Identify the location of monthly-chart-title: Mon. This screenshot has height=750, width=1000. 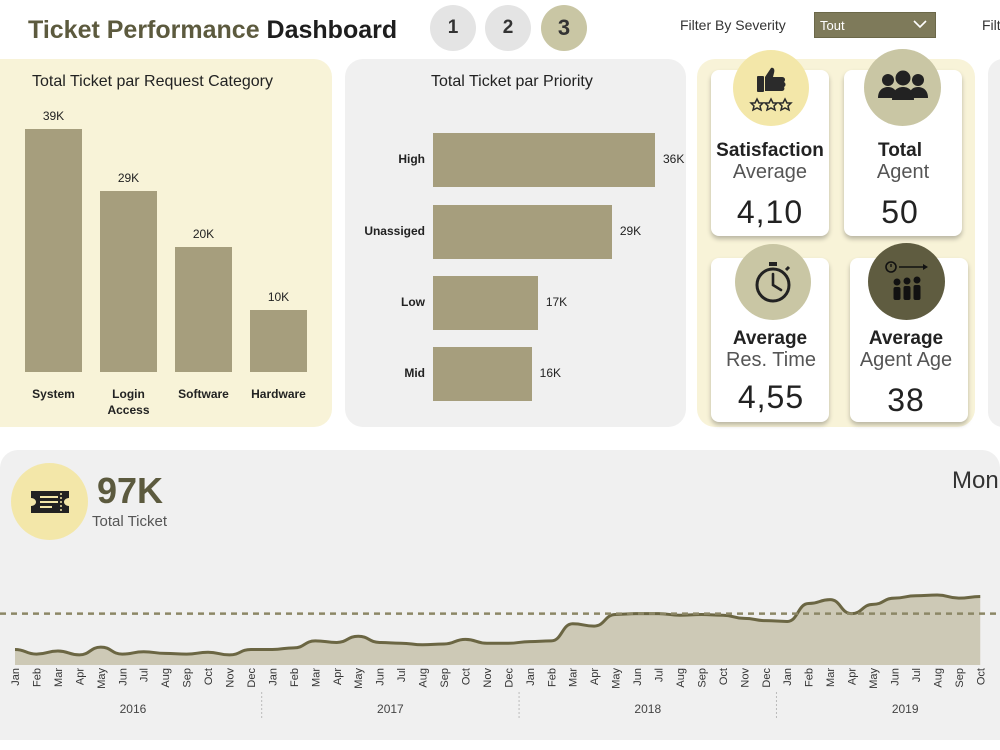
(975, 480).